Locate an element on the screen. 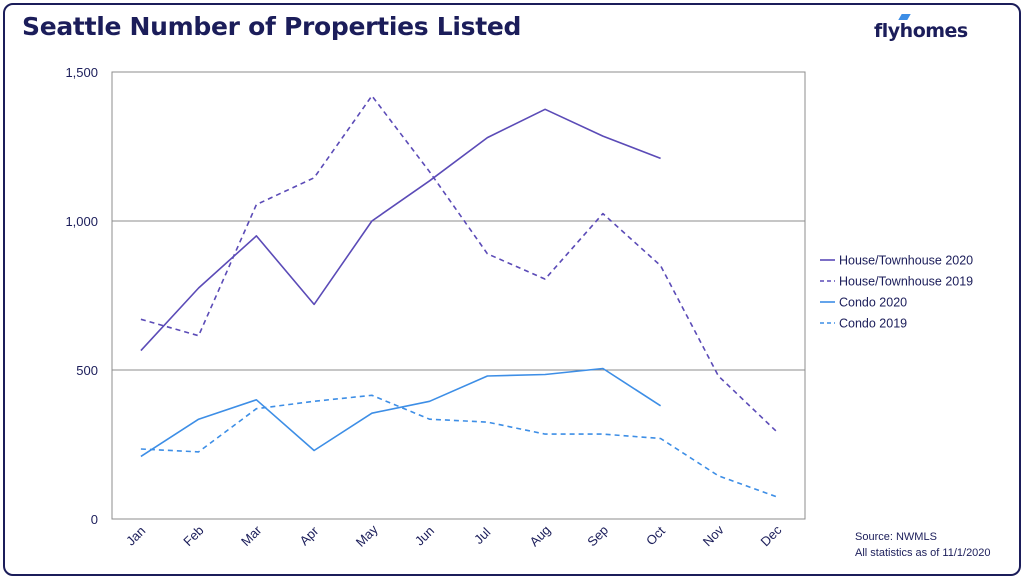 This screenshot has height=579, width=1024. source-line: Source: NWMLS is located at coordinates (896, 537).